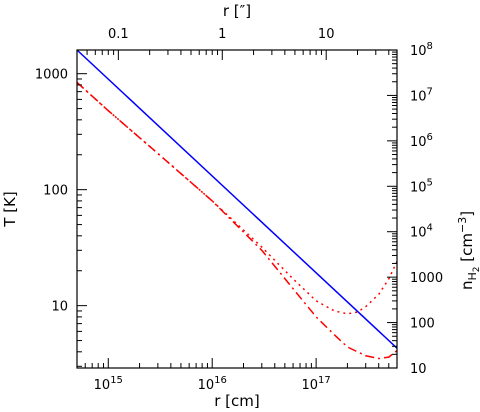  What do you see at coordinates (421, 232) in the screenshot?
I see `y-right-tick-label: 10⁴` at bounding box center [421, 232].